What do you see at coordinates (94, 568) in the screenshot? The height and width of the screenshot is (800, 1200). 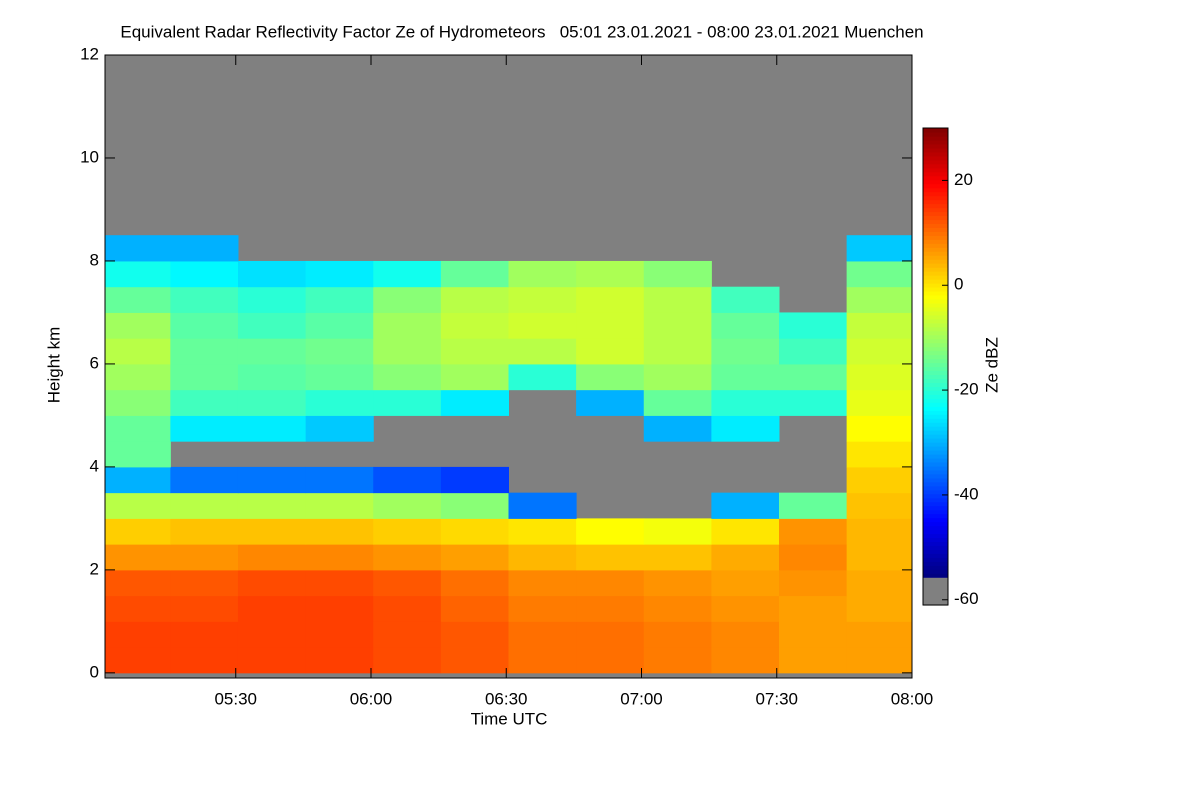 I see `y-tick-label: 2` at bounding box center [94, 568].